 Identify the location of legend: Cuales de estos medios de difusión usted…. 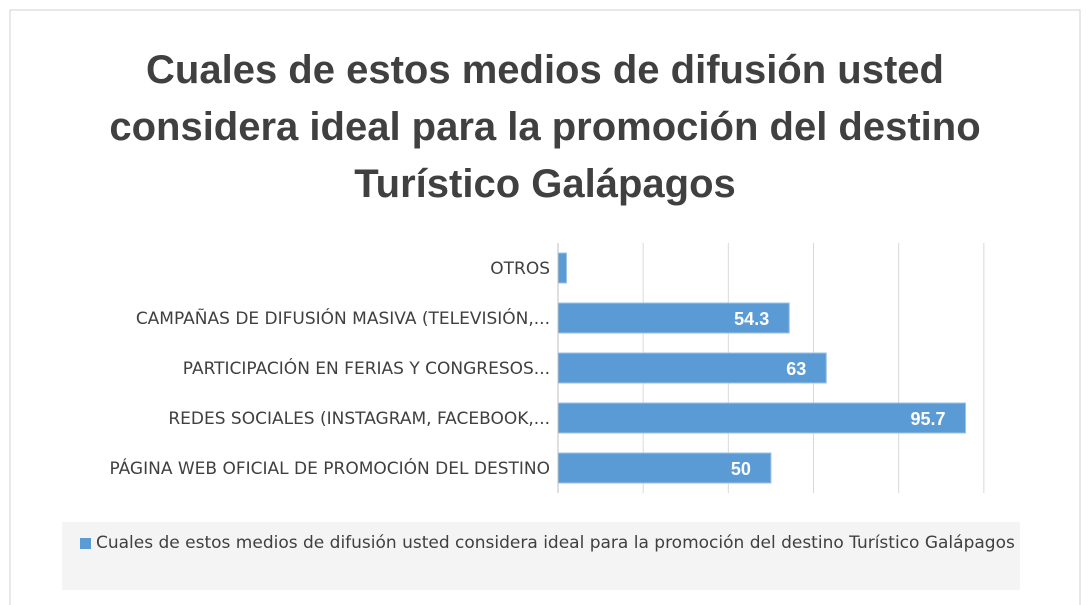
(541, 556).